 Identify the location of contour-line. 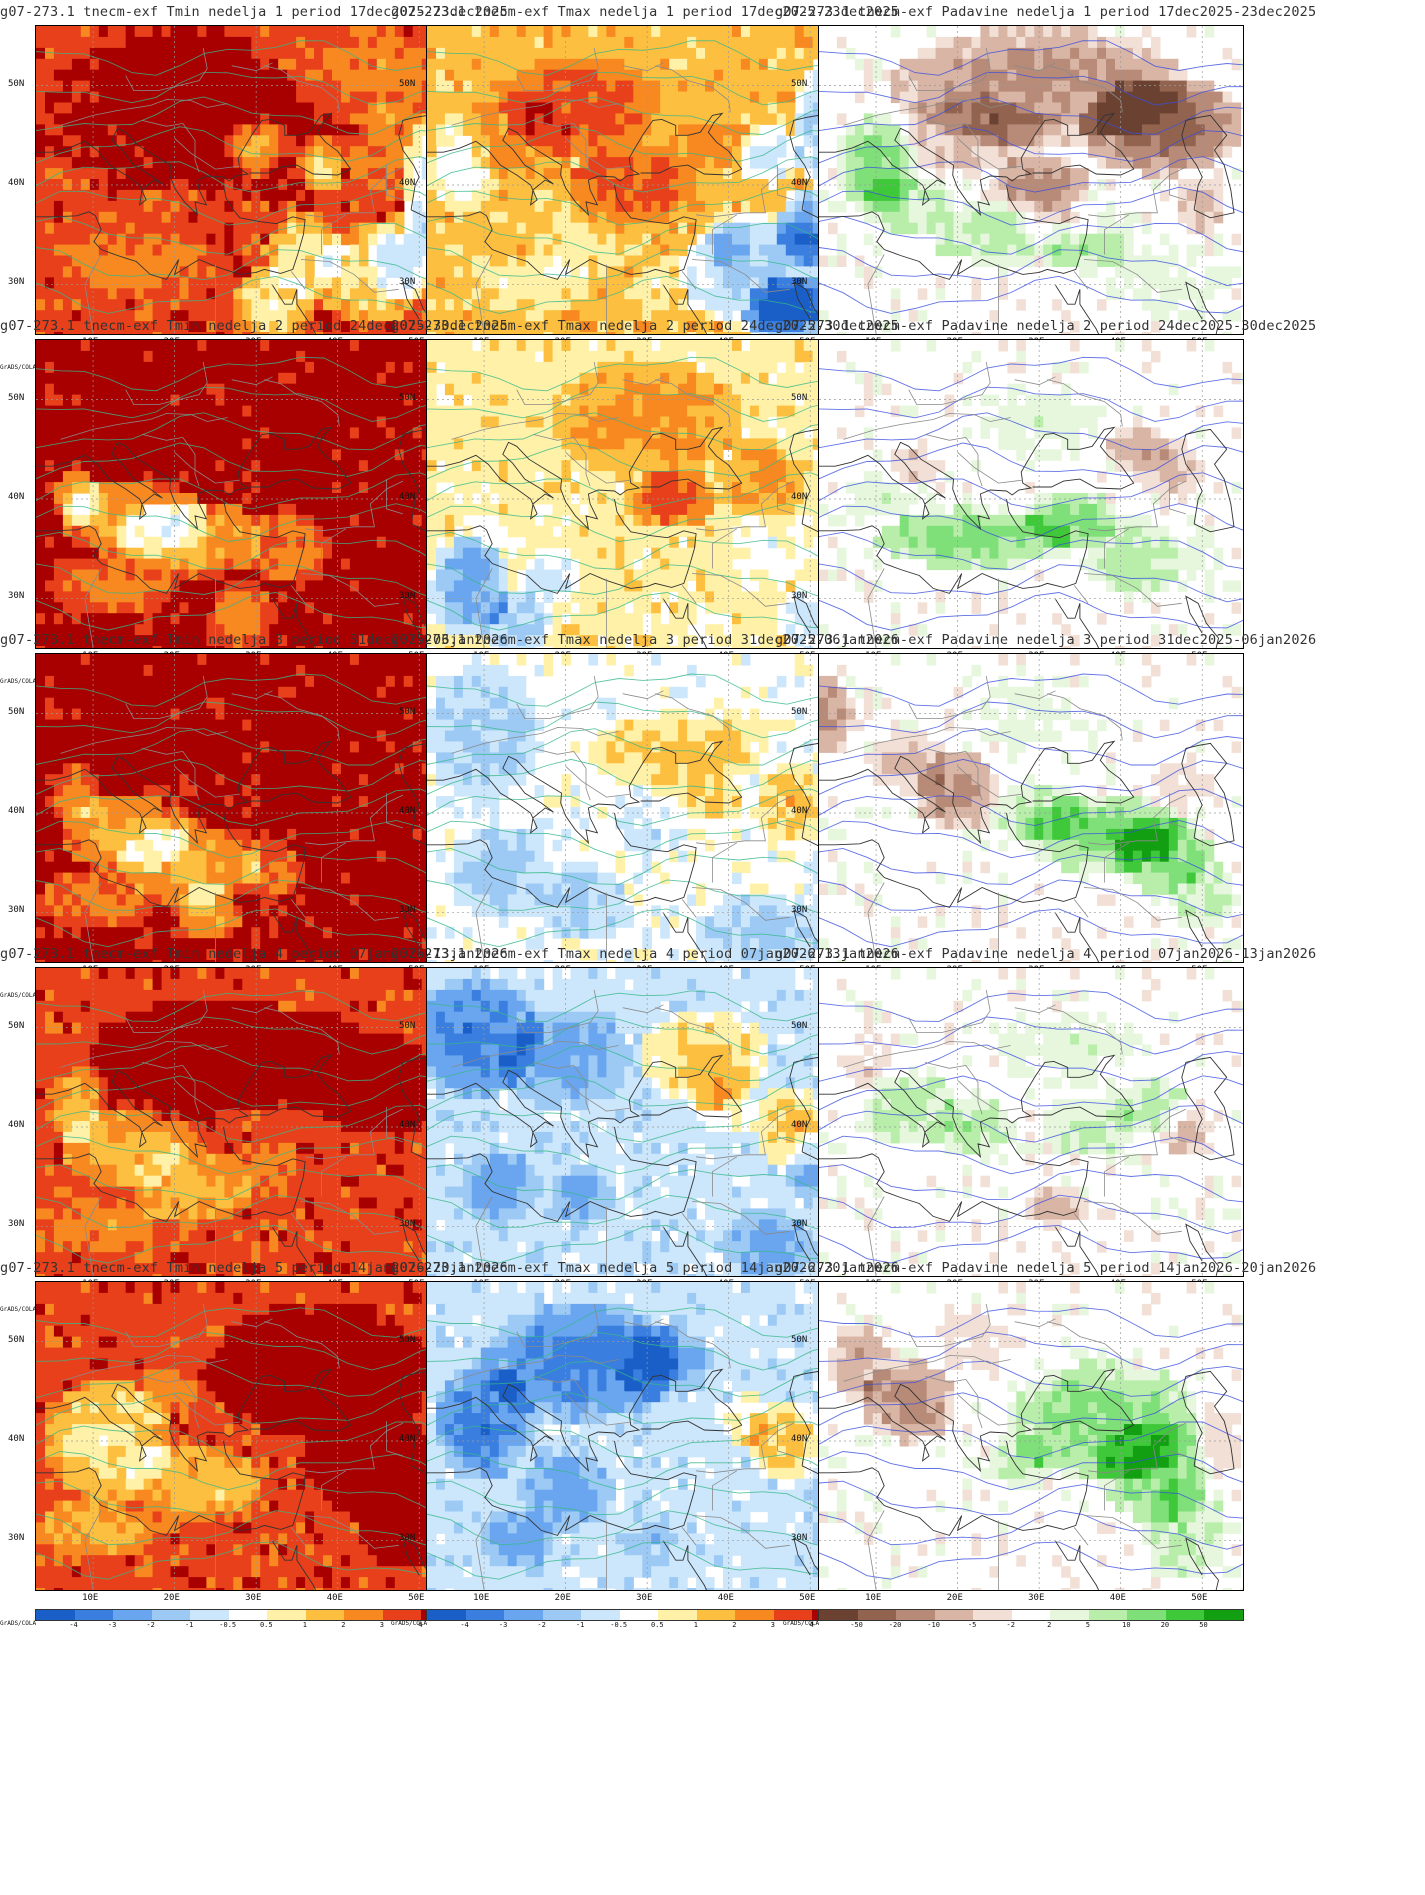
(248, 235).